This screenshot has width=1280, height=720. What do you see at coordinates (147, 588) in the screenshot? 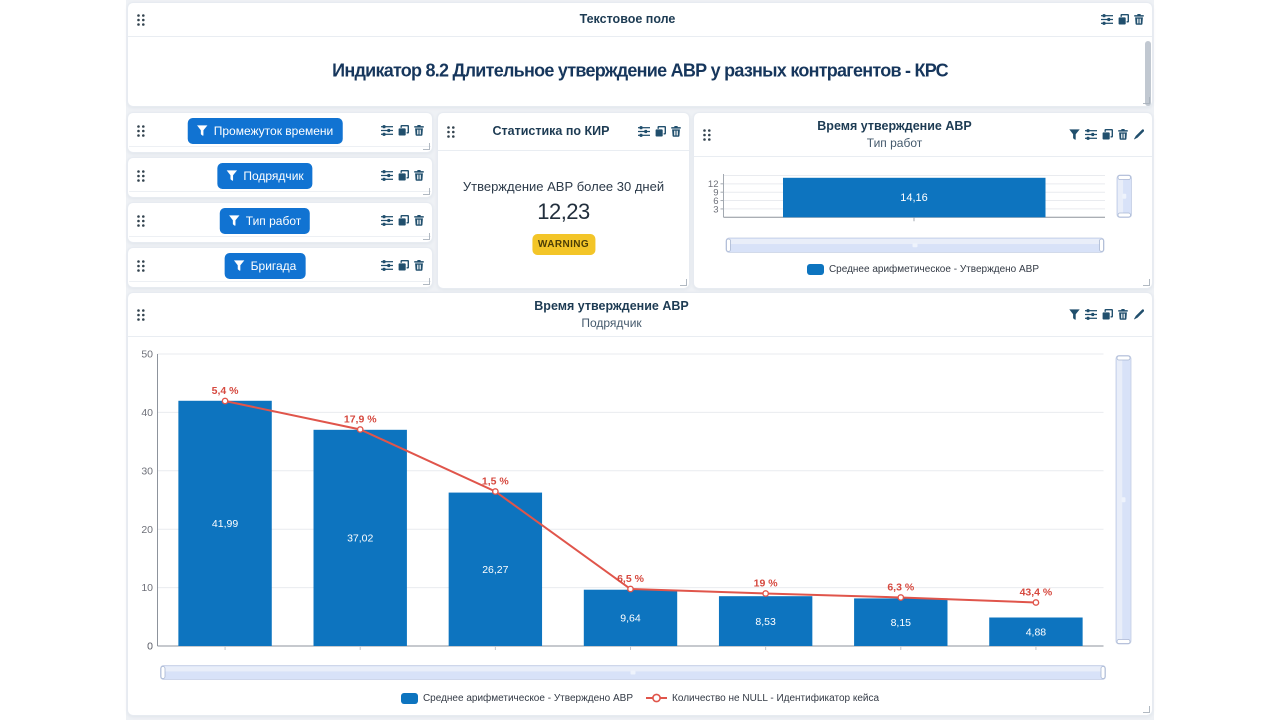
I see `svg-text: 10` at bounding box center [147, 588].